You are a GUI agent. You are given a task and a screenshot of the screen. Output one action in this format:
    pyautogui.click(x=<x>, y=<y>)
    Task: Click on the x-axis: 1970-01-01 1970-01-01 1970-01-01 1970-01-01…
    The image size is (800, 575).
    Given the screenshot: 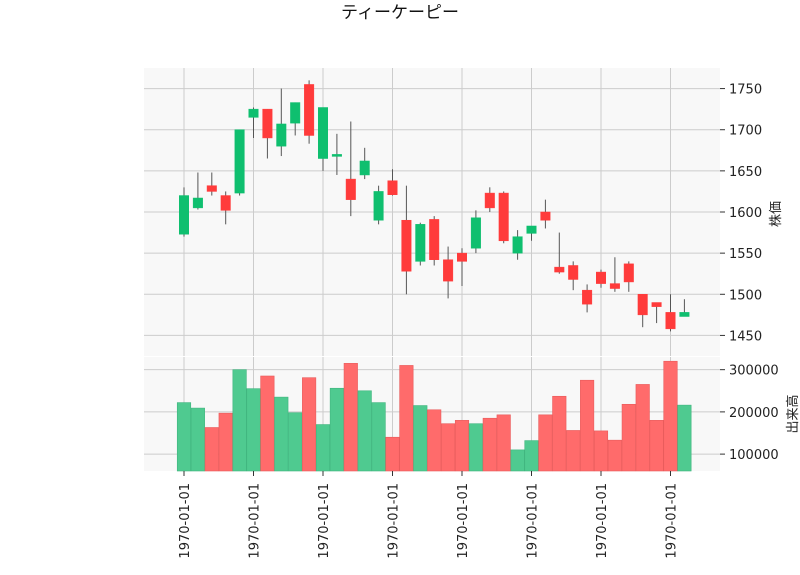 What is the action you would take?
    pyautogui.click(x=429, y=515)
    